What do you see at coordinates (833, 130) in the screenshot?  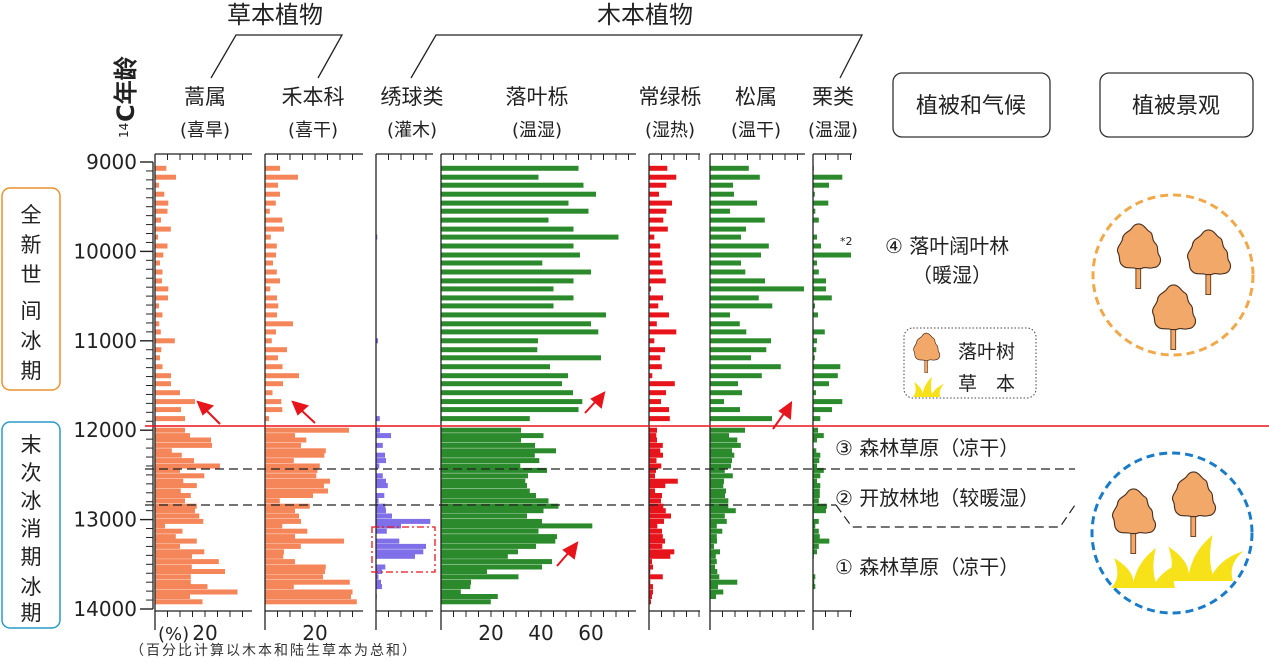 I see `column-preference: (温湿)` at bounding box center [833, 130].